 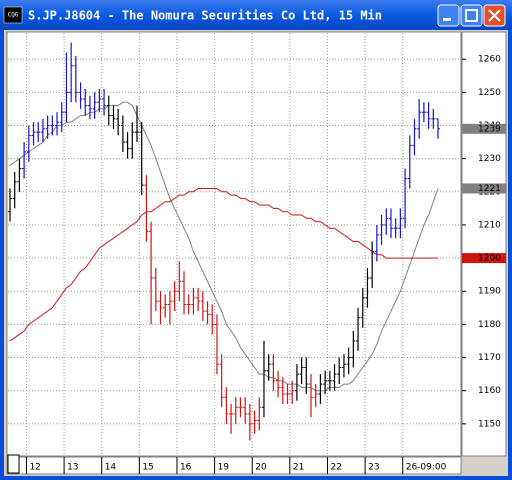 What do you see at coordinates (484, 244) in the screenshot?
I see `price-axis-panel` at bounding box center [484, 244].